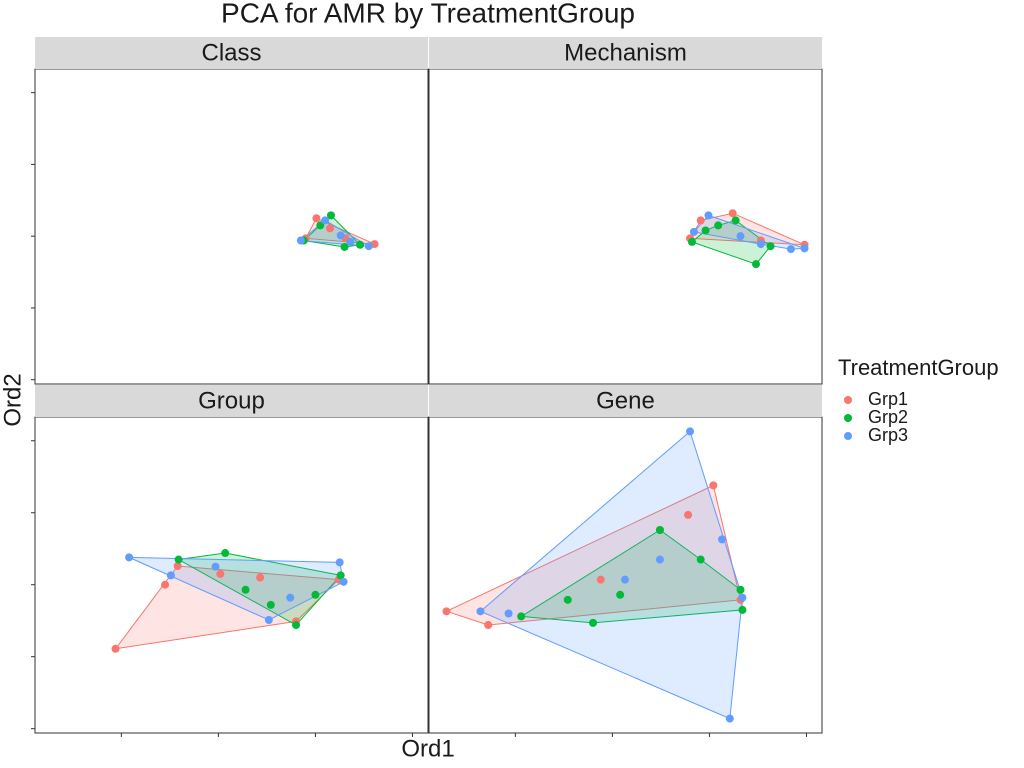  Describe the element at coordinates (428, 14) in the screenshot. I see `chart-title: PCA for AMR by TreatmentGroup` at that location.